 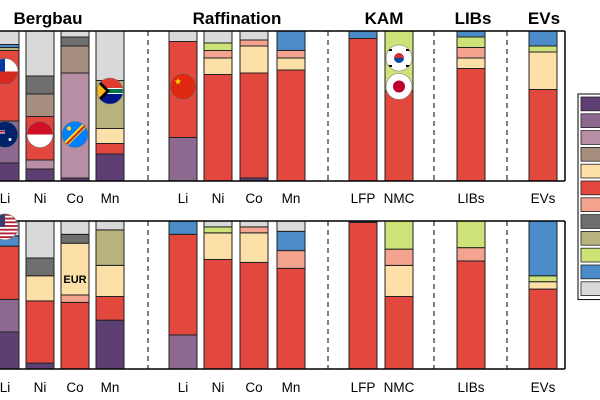 What do you see at coordinates (543, 106) in the screenshot?
I see `bar-evs-top` at bounding box center [543, 106].